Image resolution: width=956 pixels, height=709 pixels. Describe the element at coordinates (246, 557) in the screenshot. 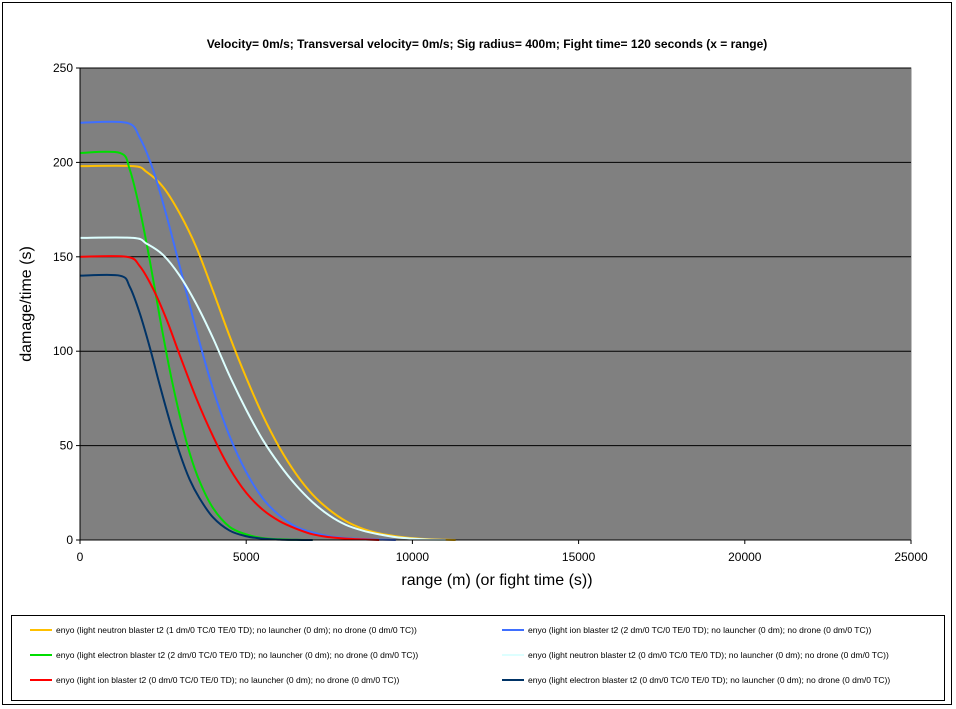

I see `x-tick-label: 5000` at that location.